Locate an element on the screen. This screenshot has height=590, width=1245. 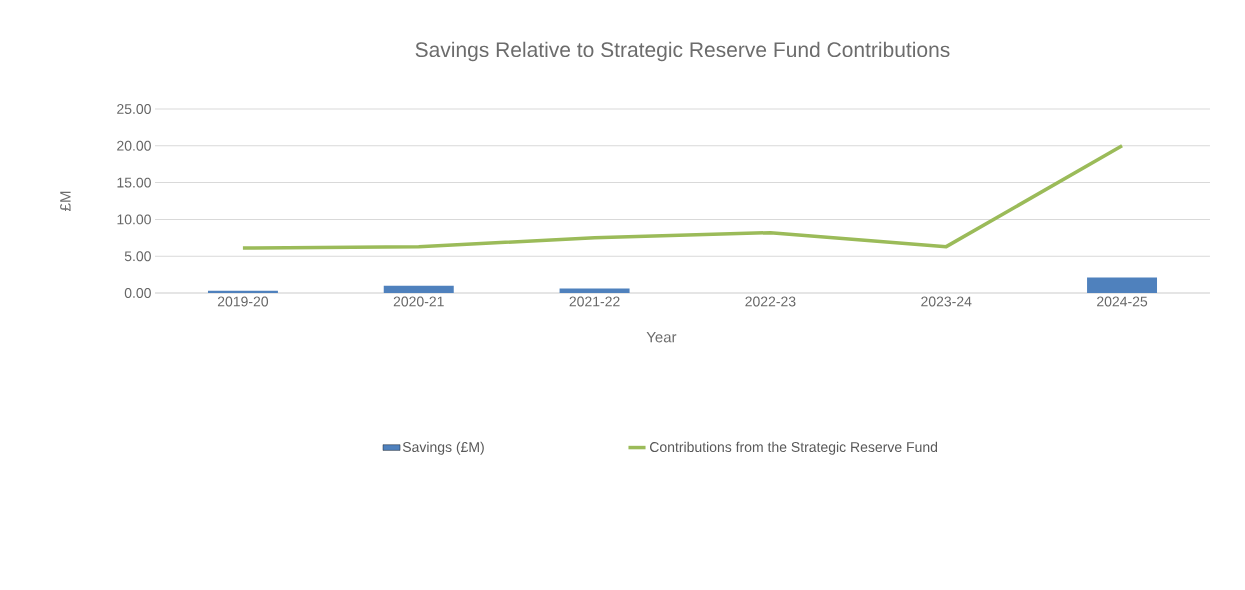
x-tick-label: 2024-25 is located at coordinates (1122, 301).